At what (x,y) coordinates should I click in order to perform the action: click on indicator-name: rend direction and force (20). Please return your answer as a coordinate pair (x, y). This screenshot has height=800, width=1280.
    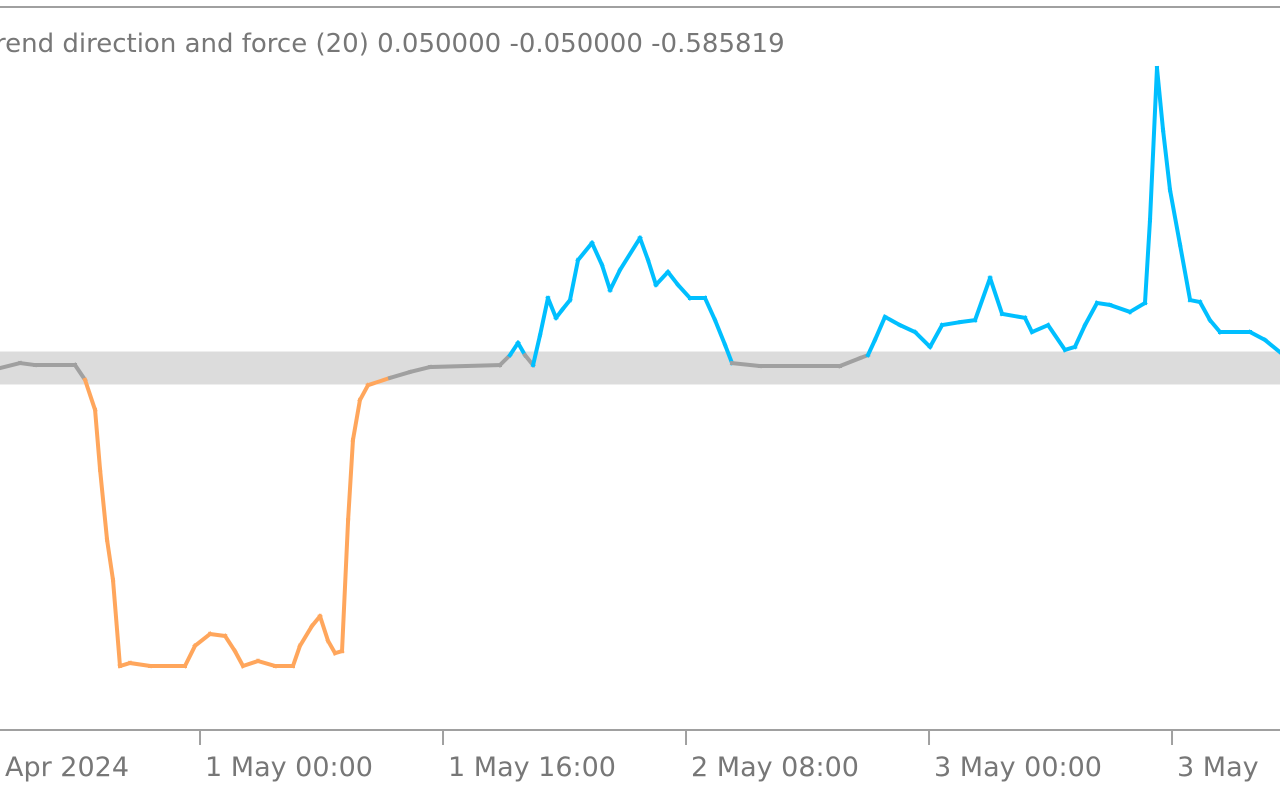
    Looking at the image, I should click on (184, 44).